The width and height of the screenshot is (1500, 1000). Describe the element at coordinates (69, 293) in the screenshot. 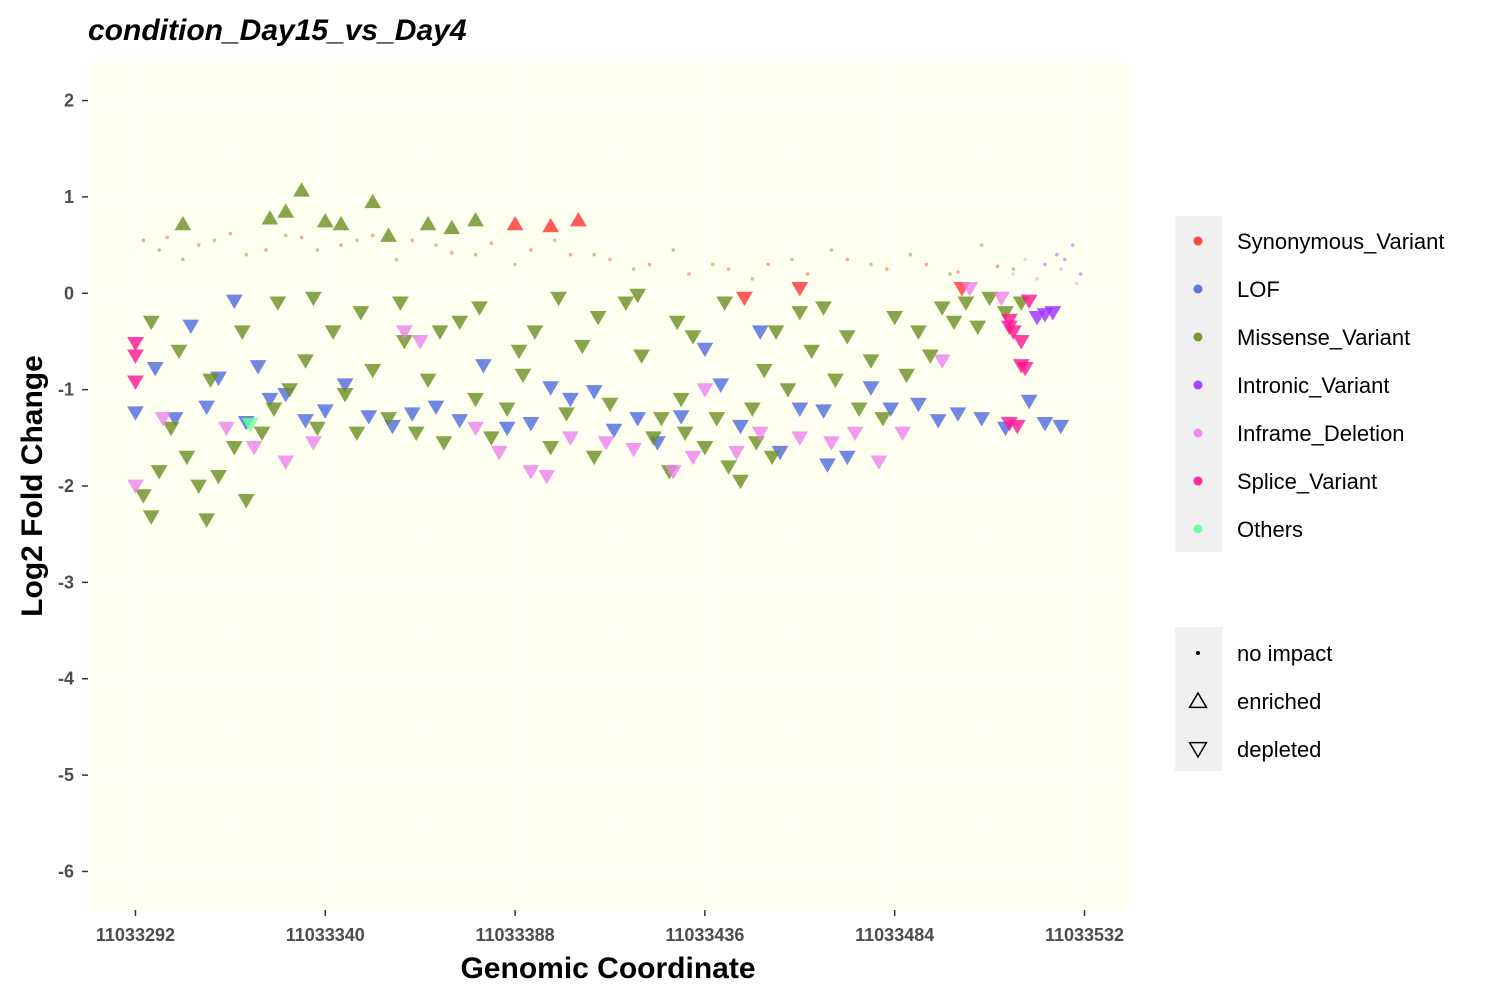

I see `y-tick-label: 0` at that location.